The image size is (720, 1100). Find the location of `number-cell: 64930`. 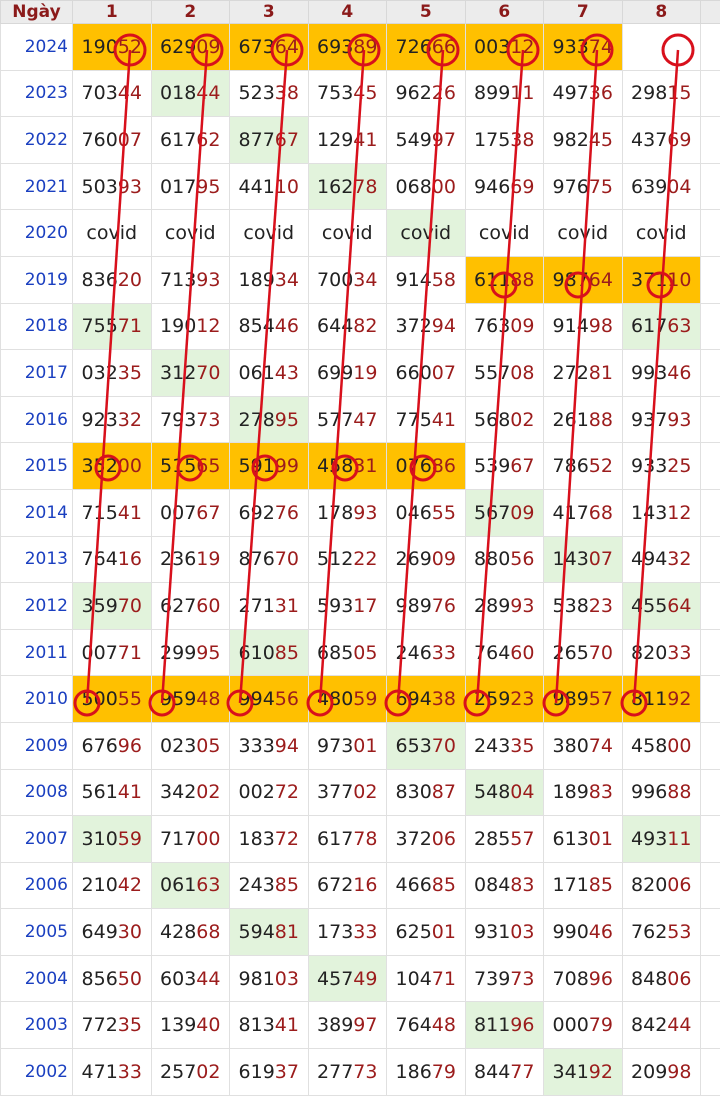

number-cell: 64930 is located at coordinates (112, 932).